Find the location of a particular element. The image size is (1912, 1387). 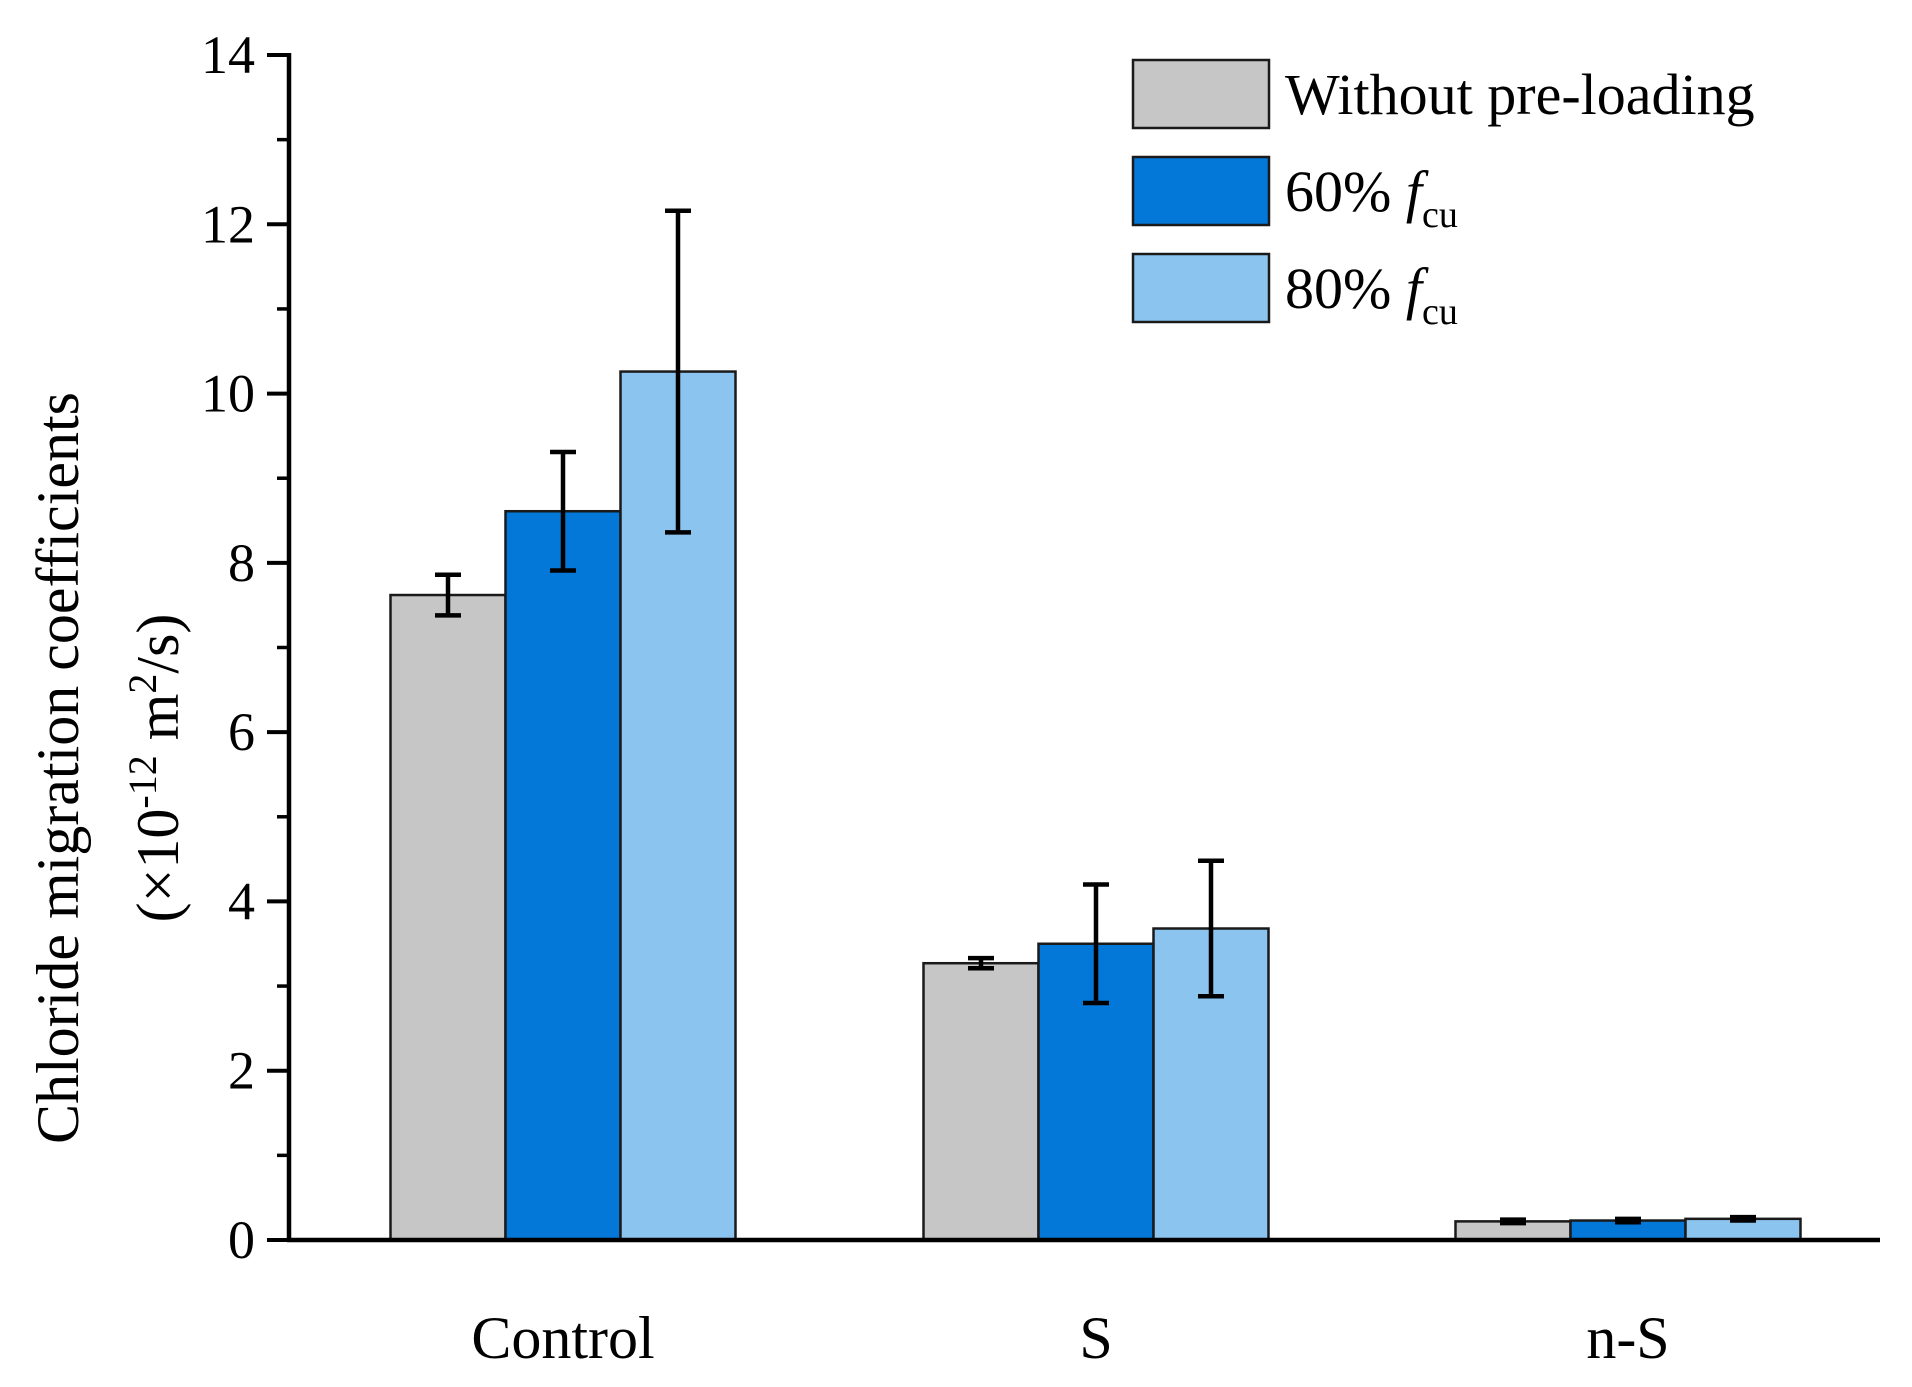

legend-item-1: Without pre-loading is located at coordinates (1443, 94).